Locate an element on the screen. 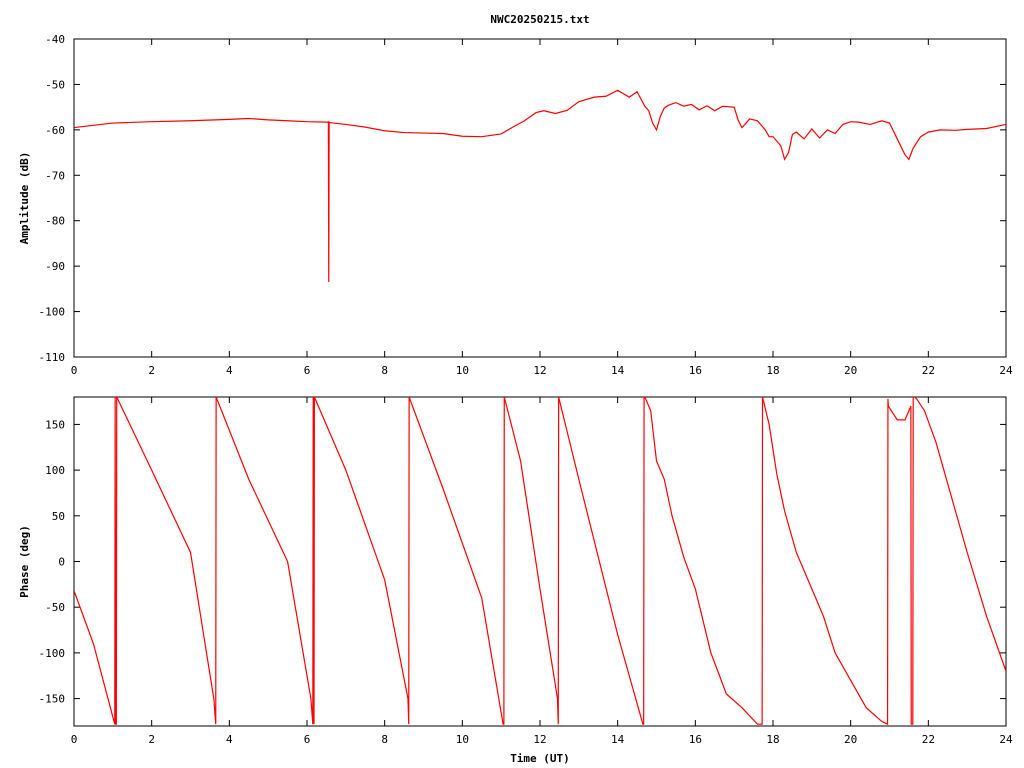  y-tick-label: 100 is located at coordinates (55, 470).